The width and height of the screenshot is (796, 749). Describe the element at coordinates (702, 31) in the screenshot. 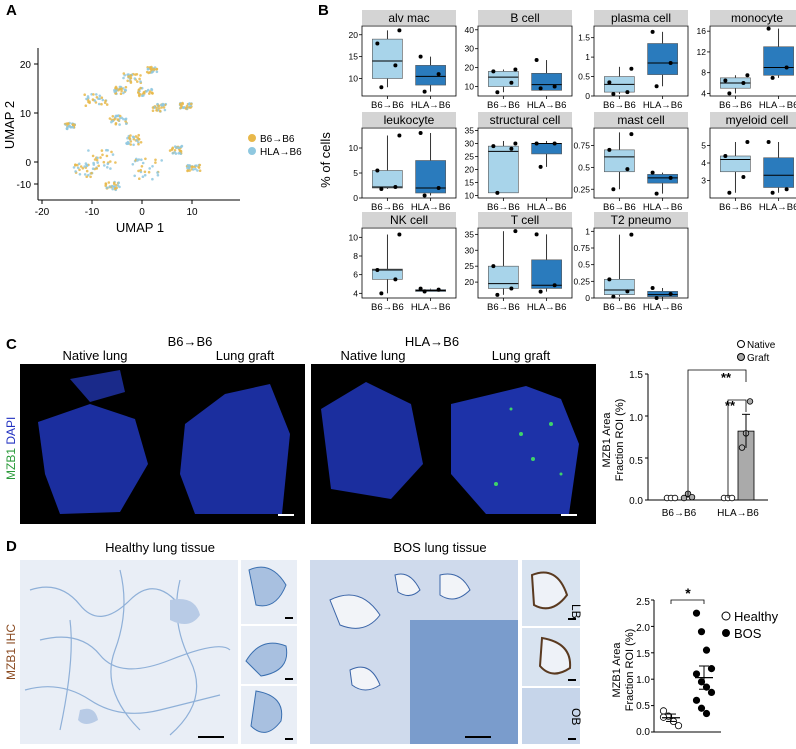

I see `facet-ytick-label: 16` at that location.